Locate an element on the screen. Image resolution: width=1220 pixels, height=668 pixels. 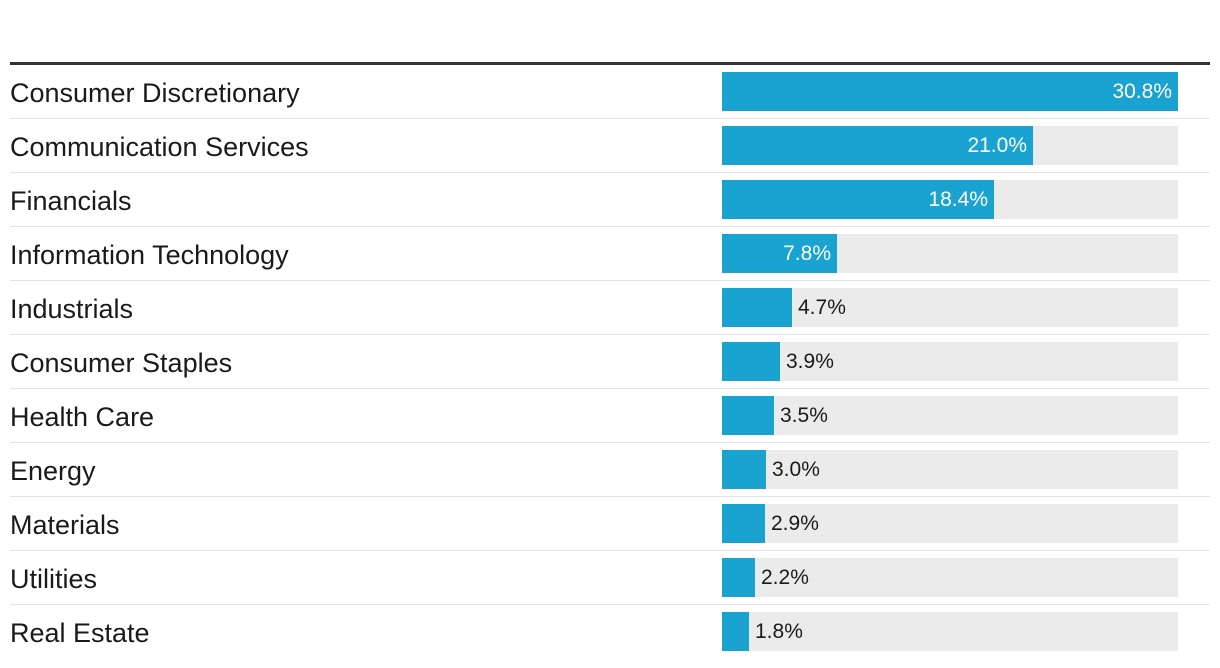
bar-track: 2.2% is located at coordinates (950, 577).